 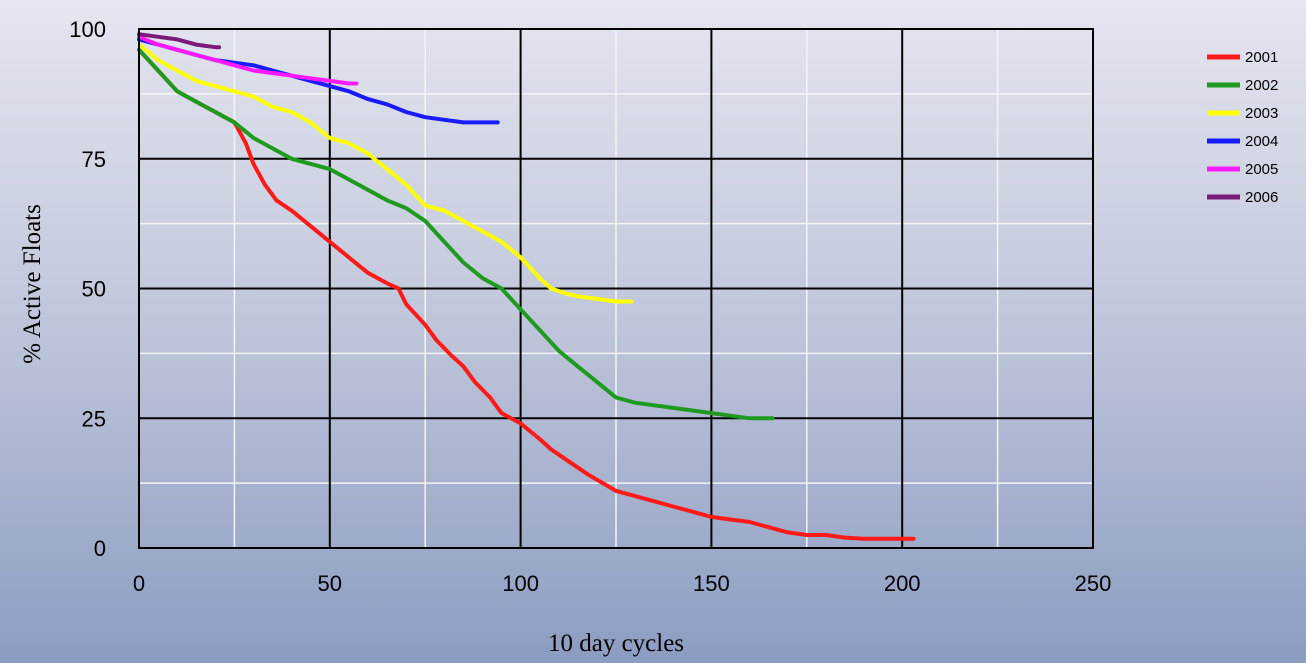 What do you see at coordinates (87, 29) in the screenshot?
I see `y-tick-label: 100` at bounding box center [87, 29].